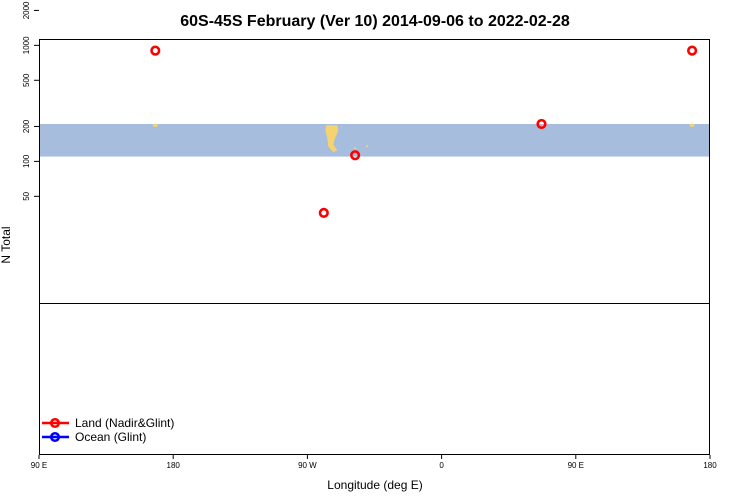 The height and width of the screenshot is (500, 750). I want to click on y-tick-label: 1000, so click(26, 45).